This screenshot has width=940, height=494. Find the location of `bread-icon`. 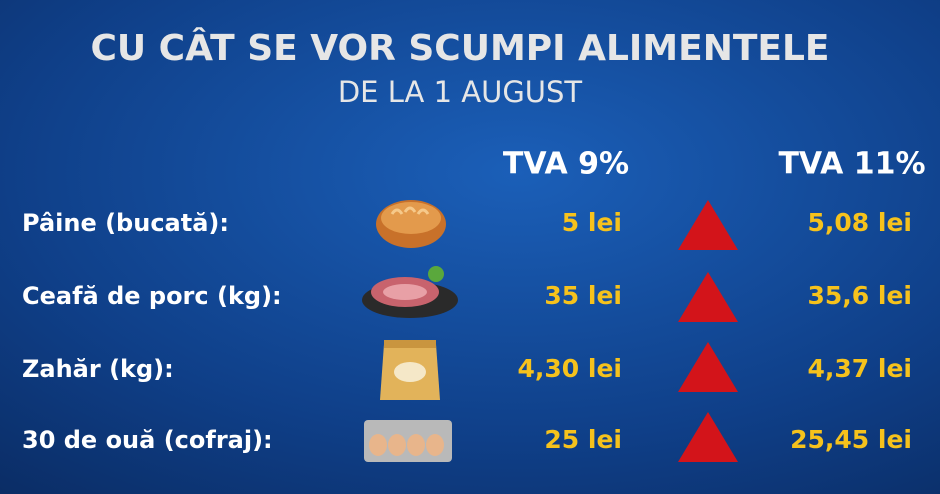

bread-icon is located at coordinates (411, 224).